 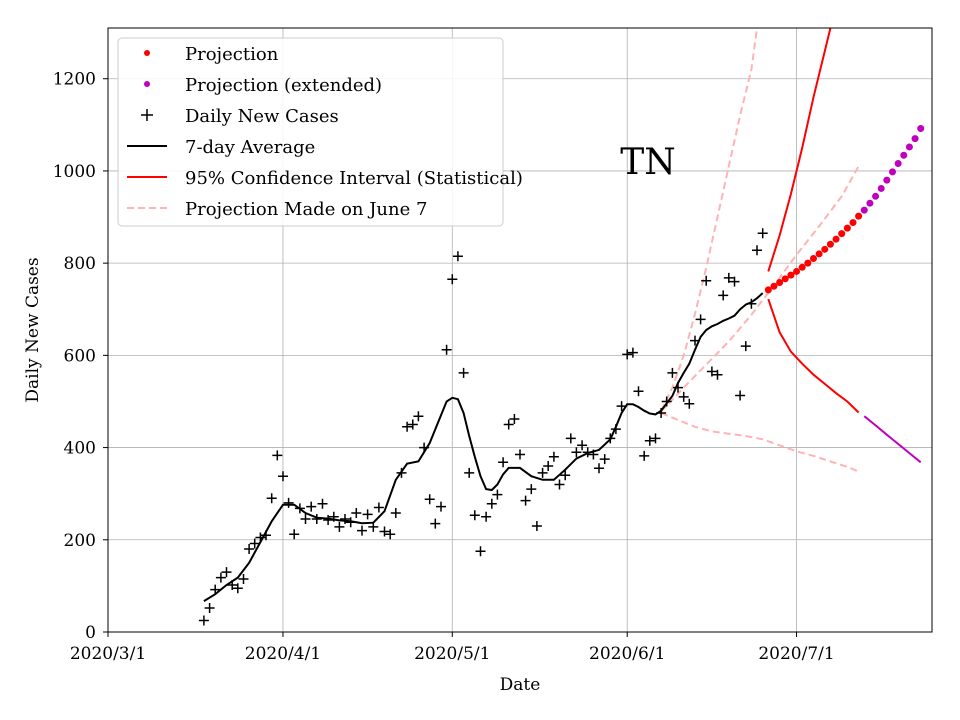 I want to click on legend-label-cases: Daily New Cases, so click(x=262, y=116).